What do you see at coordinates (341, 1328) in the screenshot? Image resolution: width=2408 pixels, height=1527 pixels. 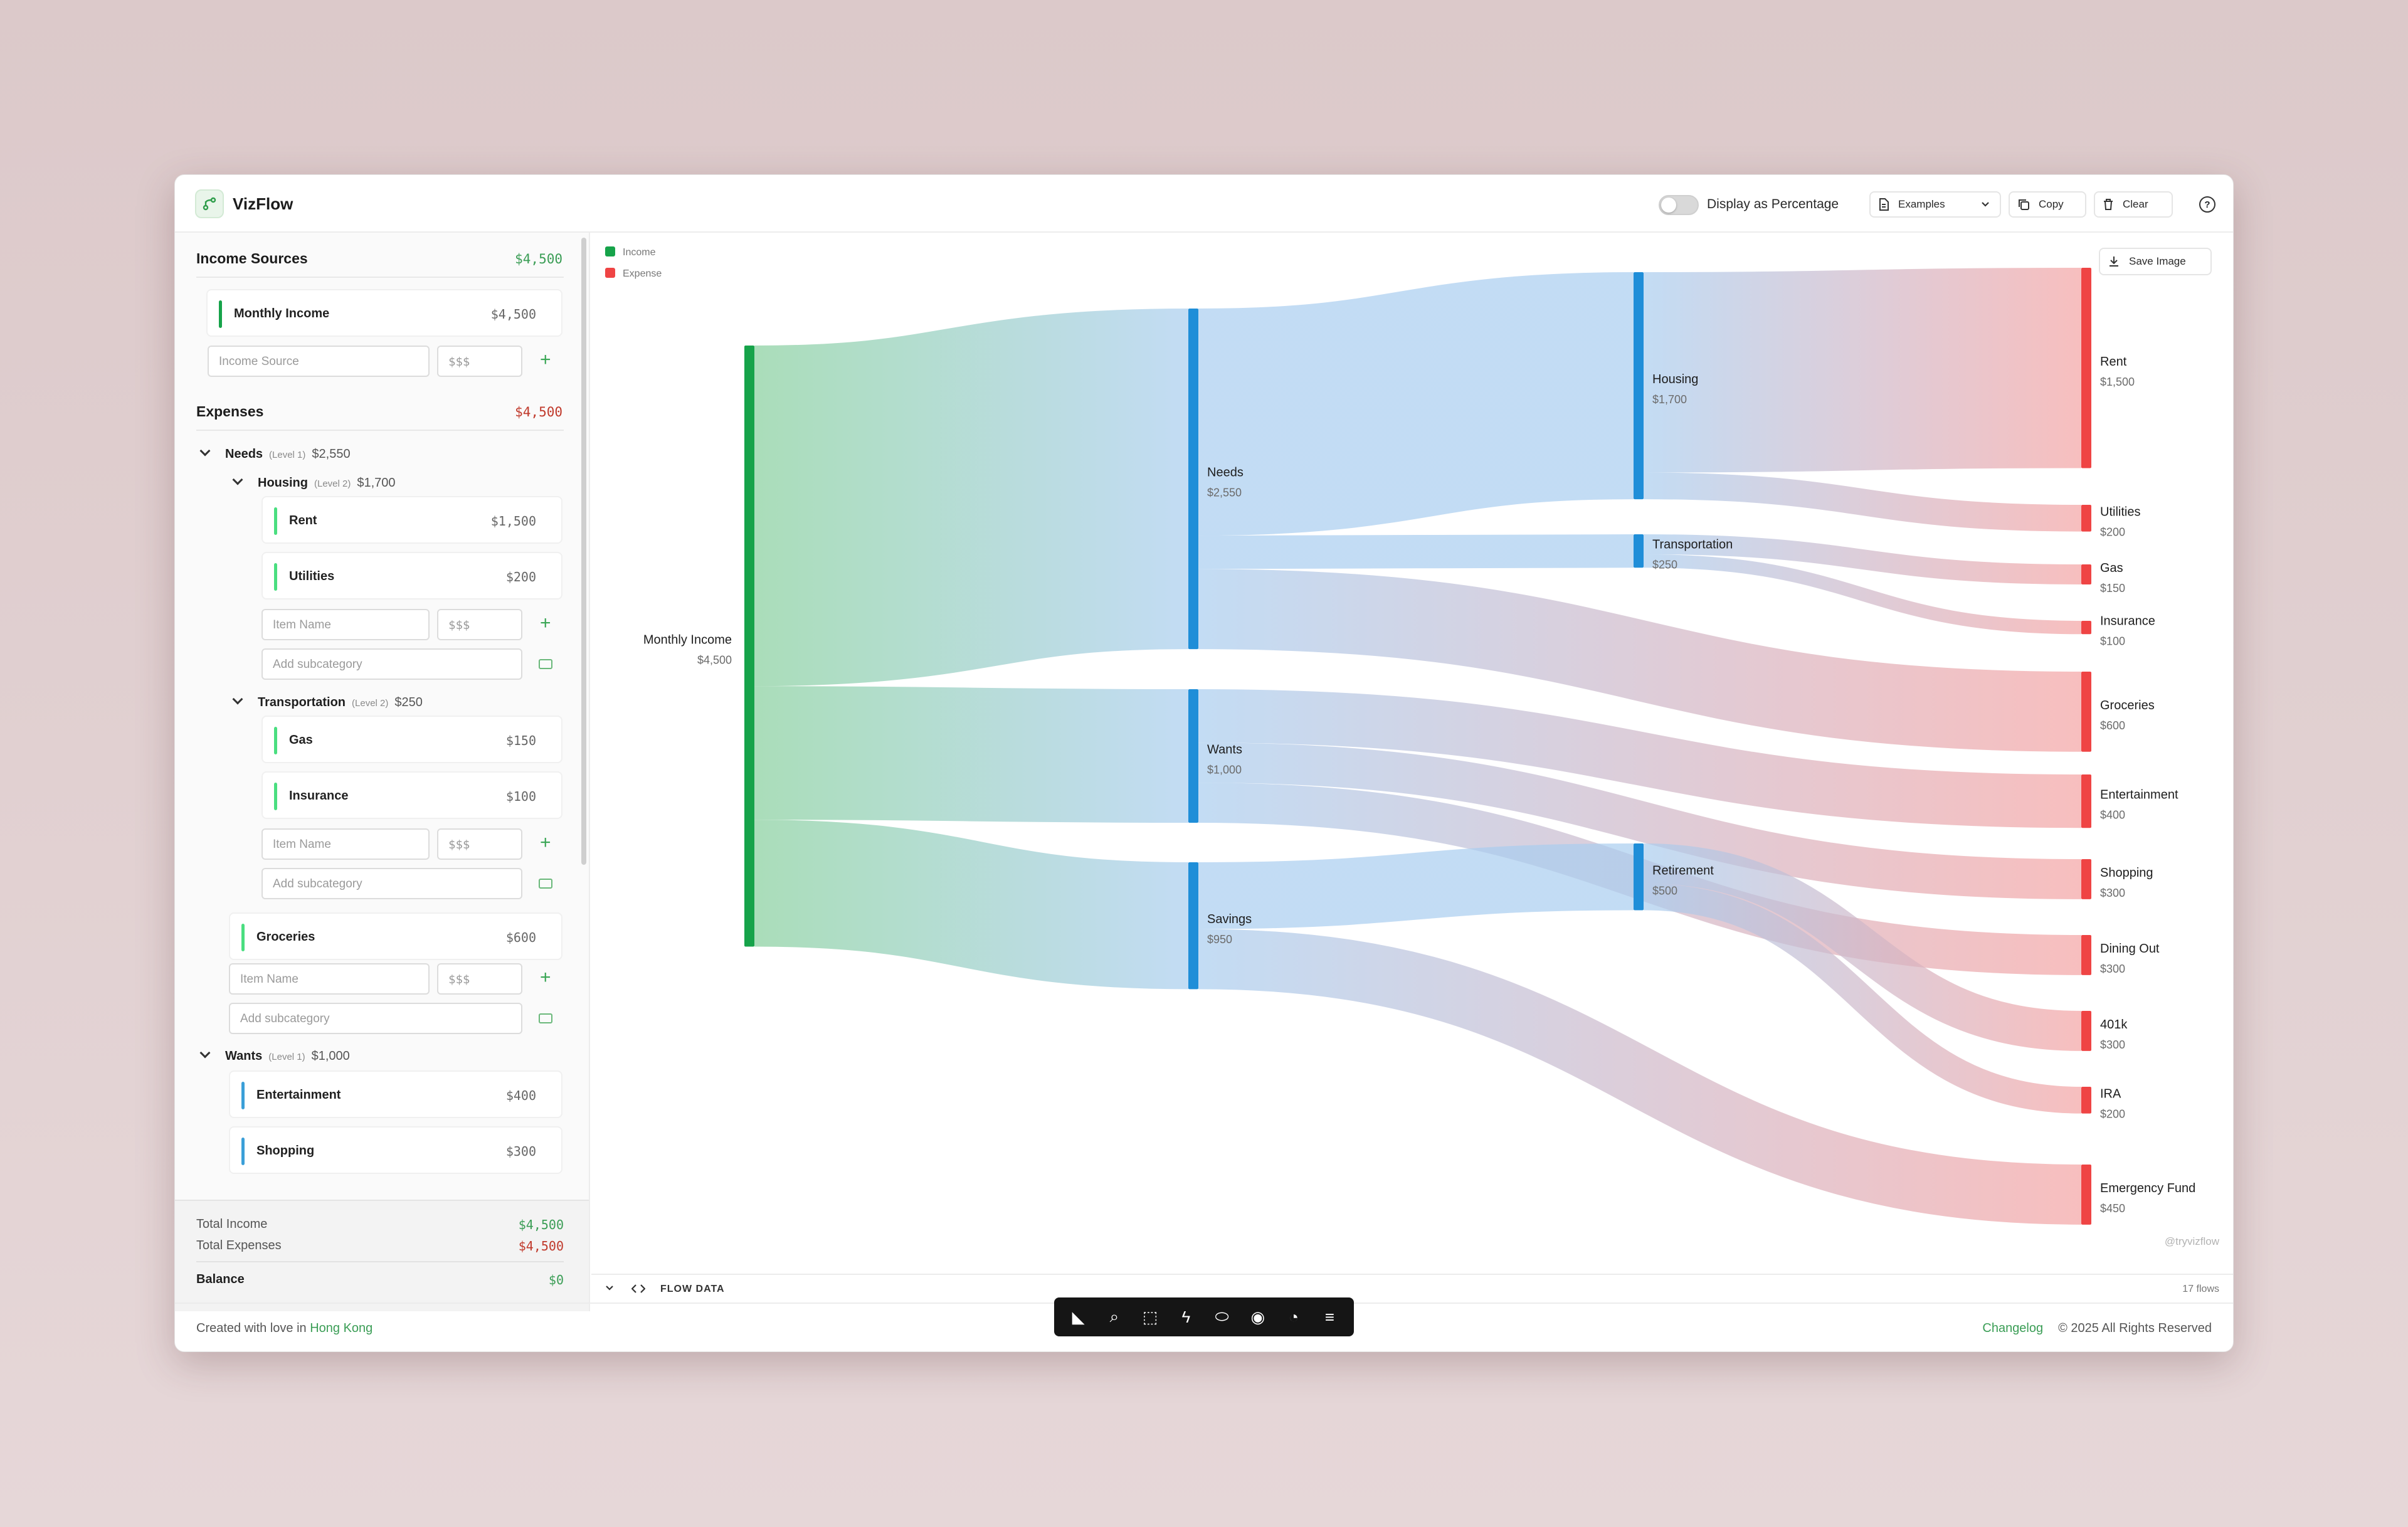 I see `credit-place-link: Hong Kong` at bounding box center [341, 1328].